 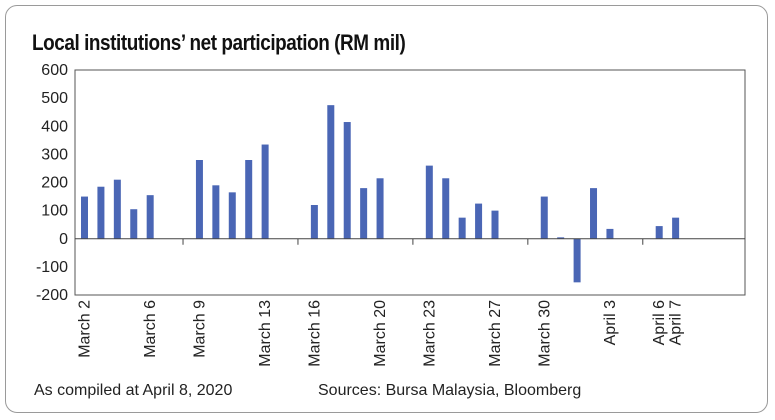 I want to click on y-tick-label: 100, so click(x=54, y=211).